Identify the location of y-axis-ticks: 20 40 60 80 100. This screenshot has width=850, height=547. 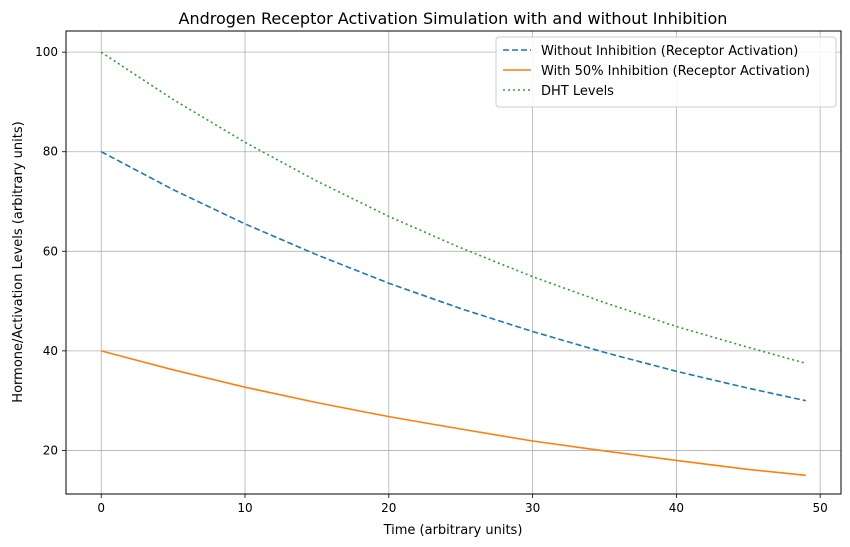
(50, 251).